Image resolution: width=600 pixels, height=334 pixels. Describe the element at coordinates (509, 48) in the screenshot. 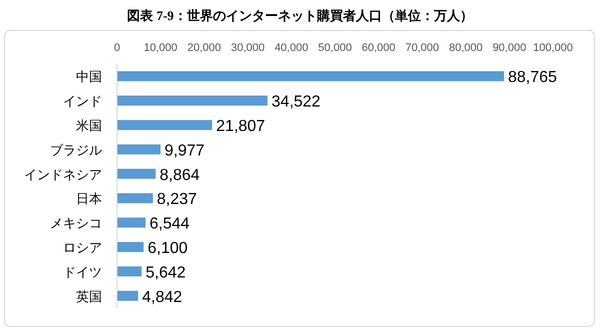

I see `x-tick-label: 90,000` at that location.